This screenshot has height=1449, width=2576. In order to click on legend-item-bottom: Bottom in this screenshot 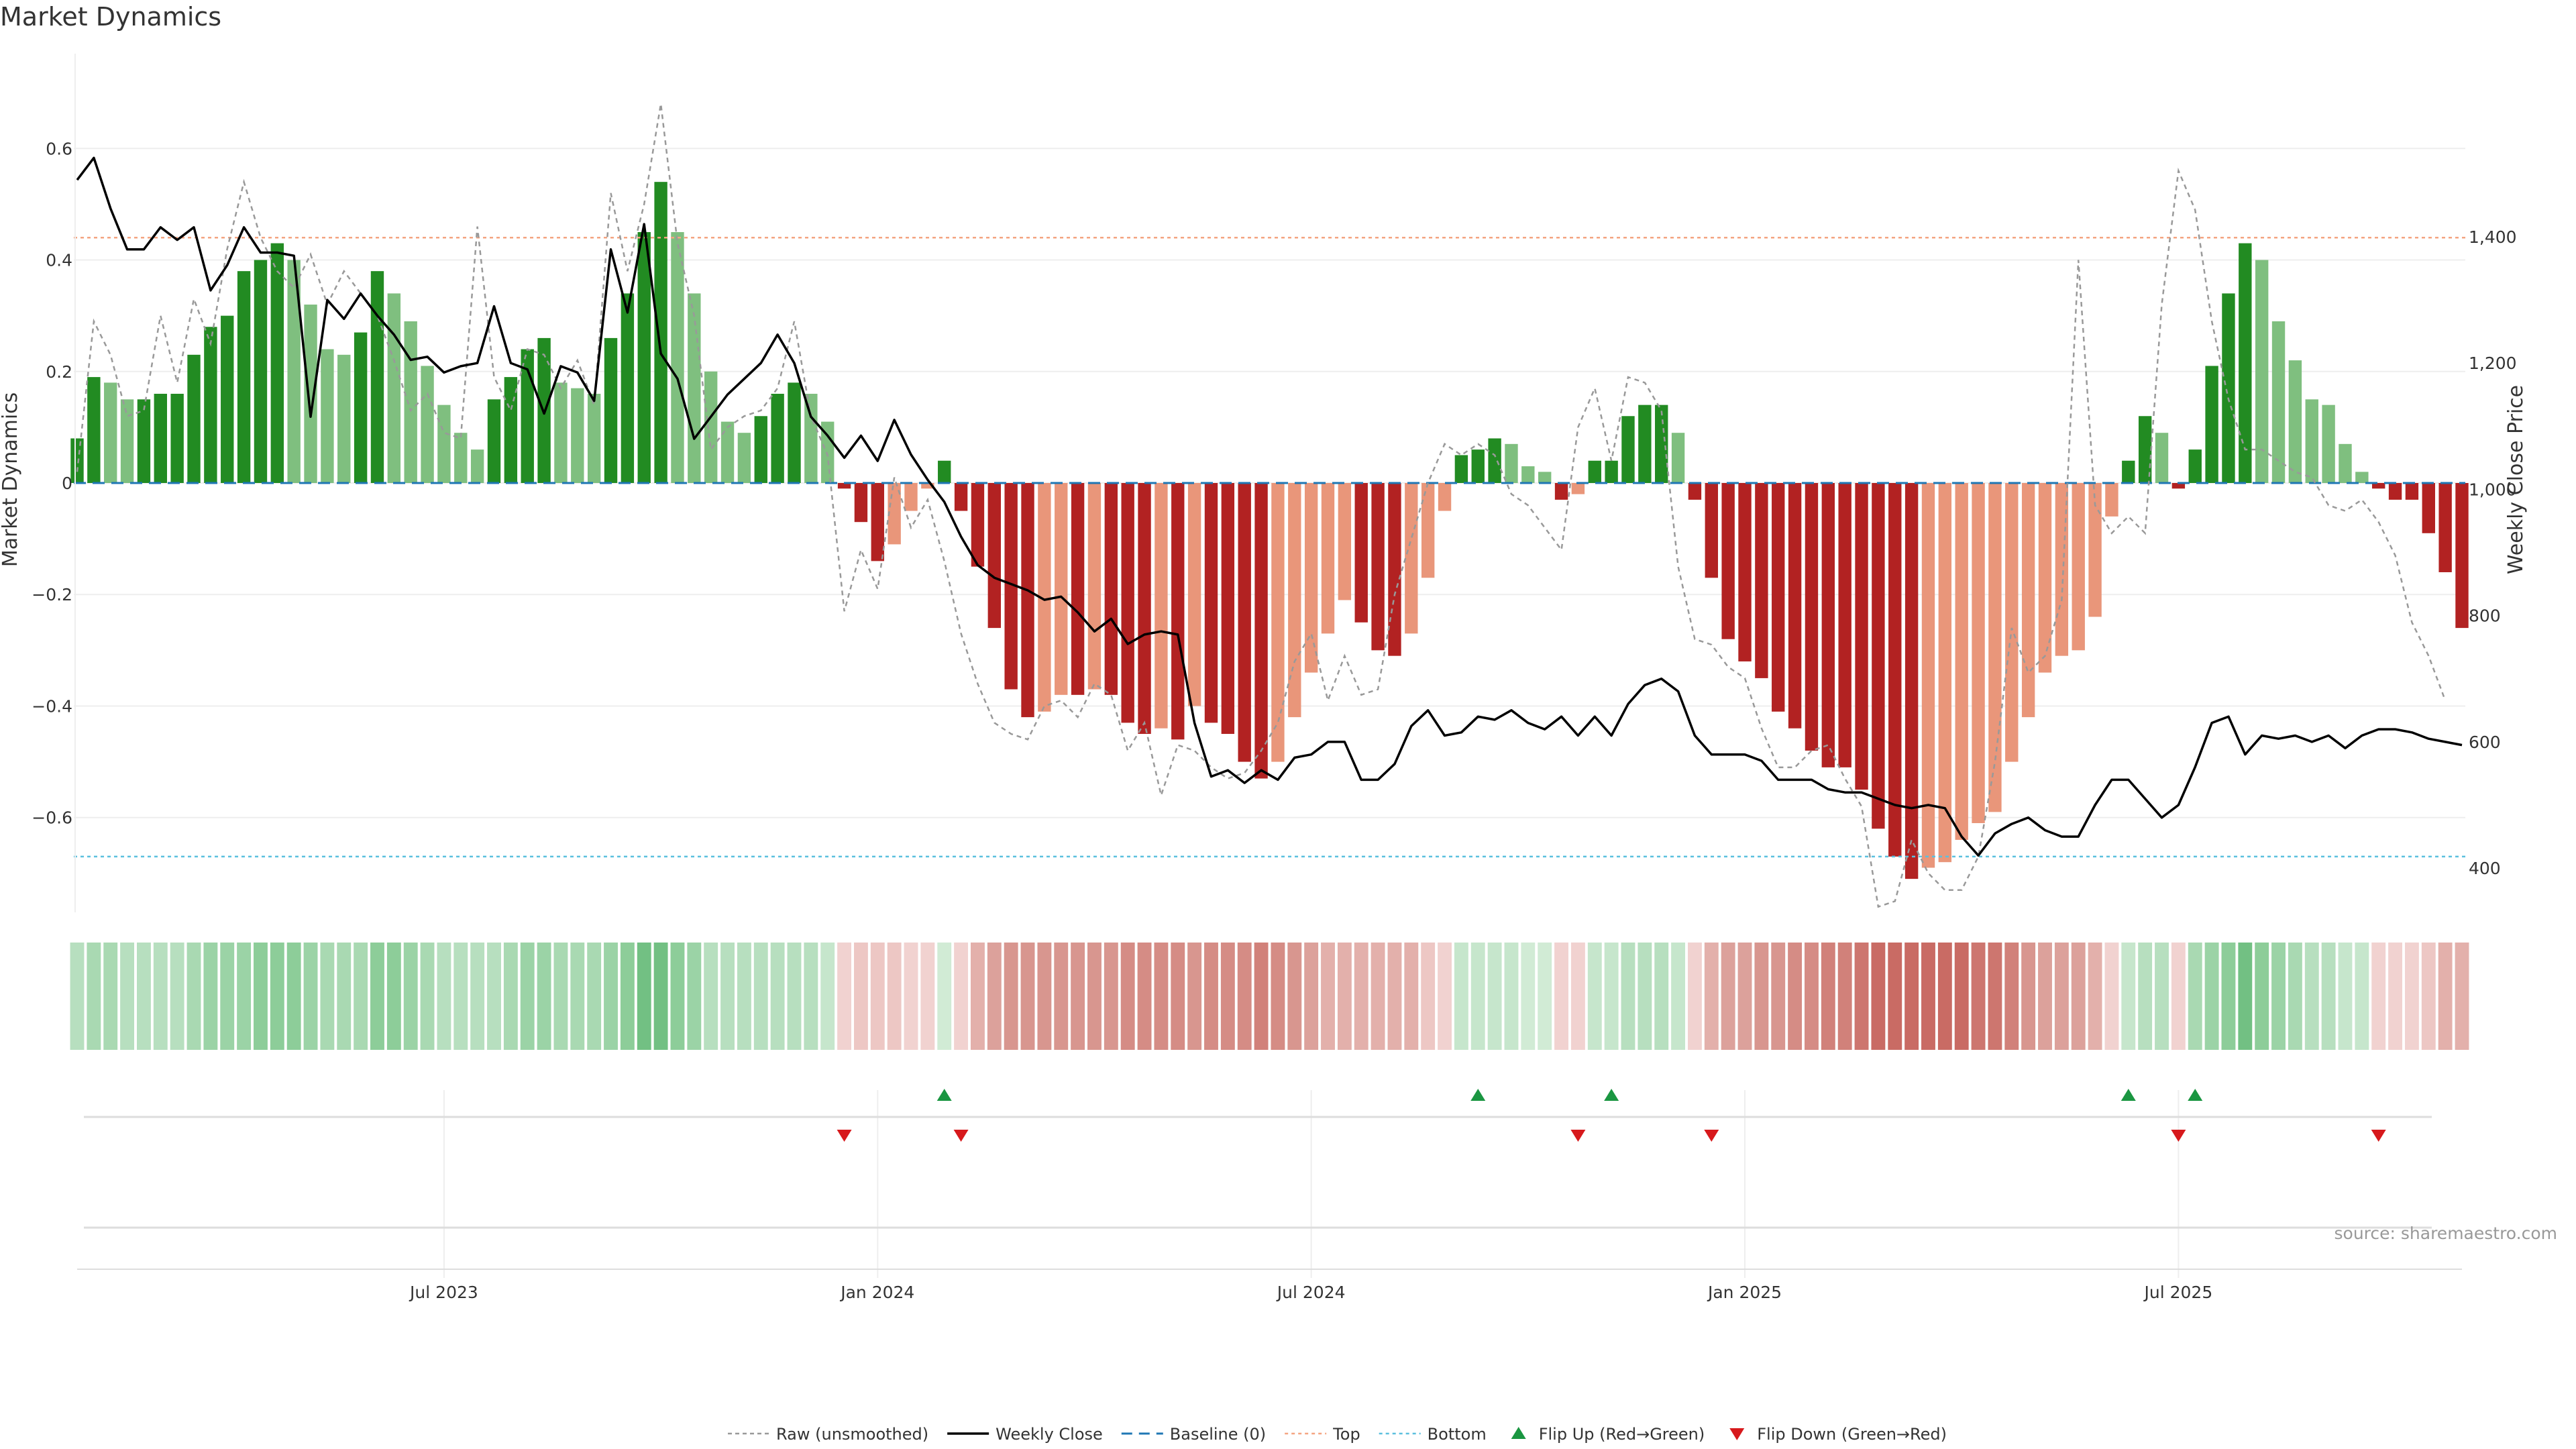, I will do `click(1433, 1434)`.